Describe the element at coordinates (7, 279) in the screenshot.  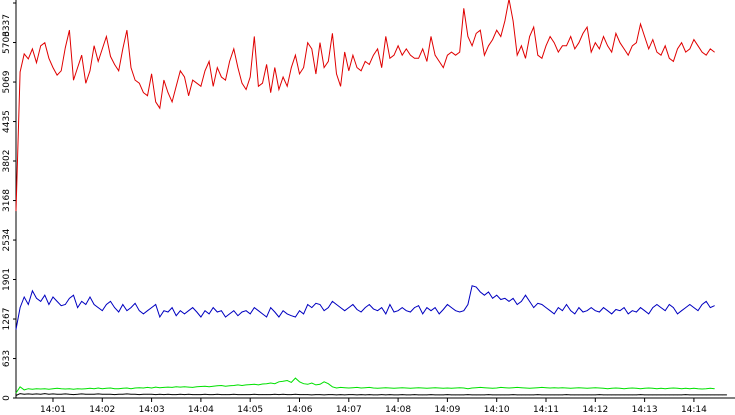
I see `y-tick-label: 1901` at that location.